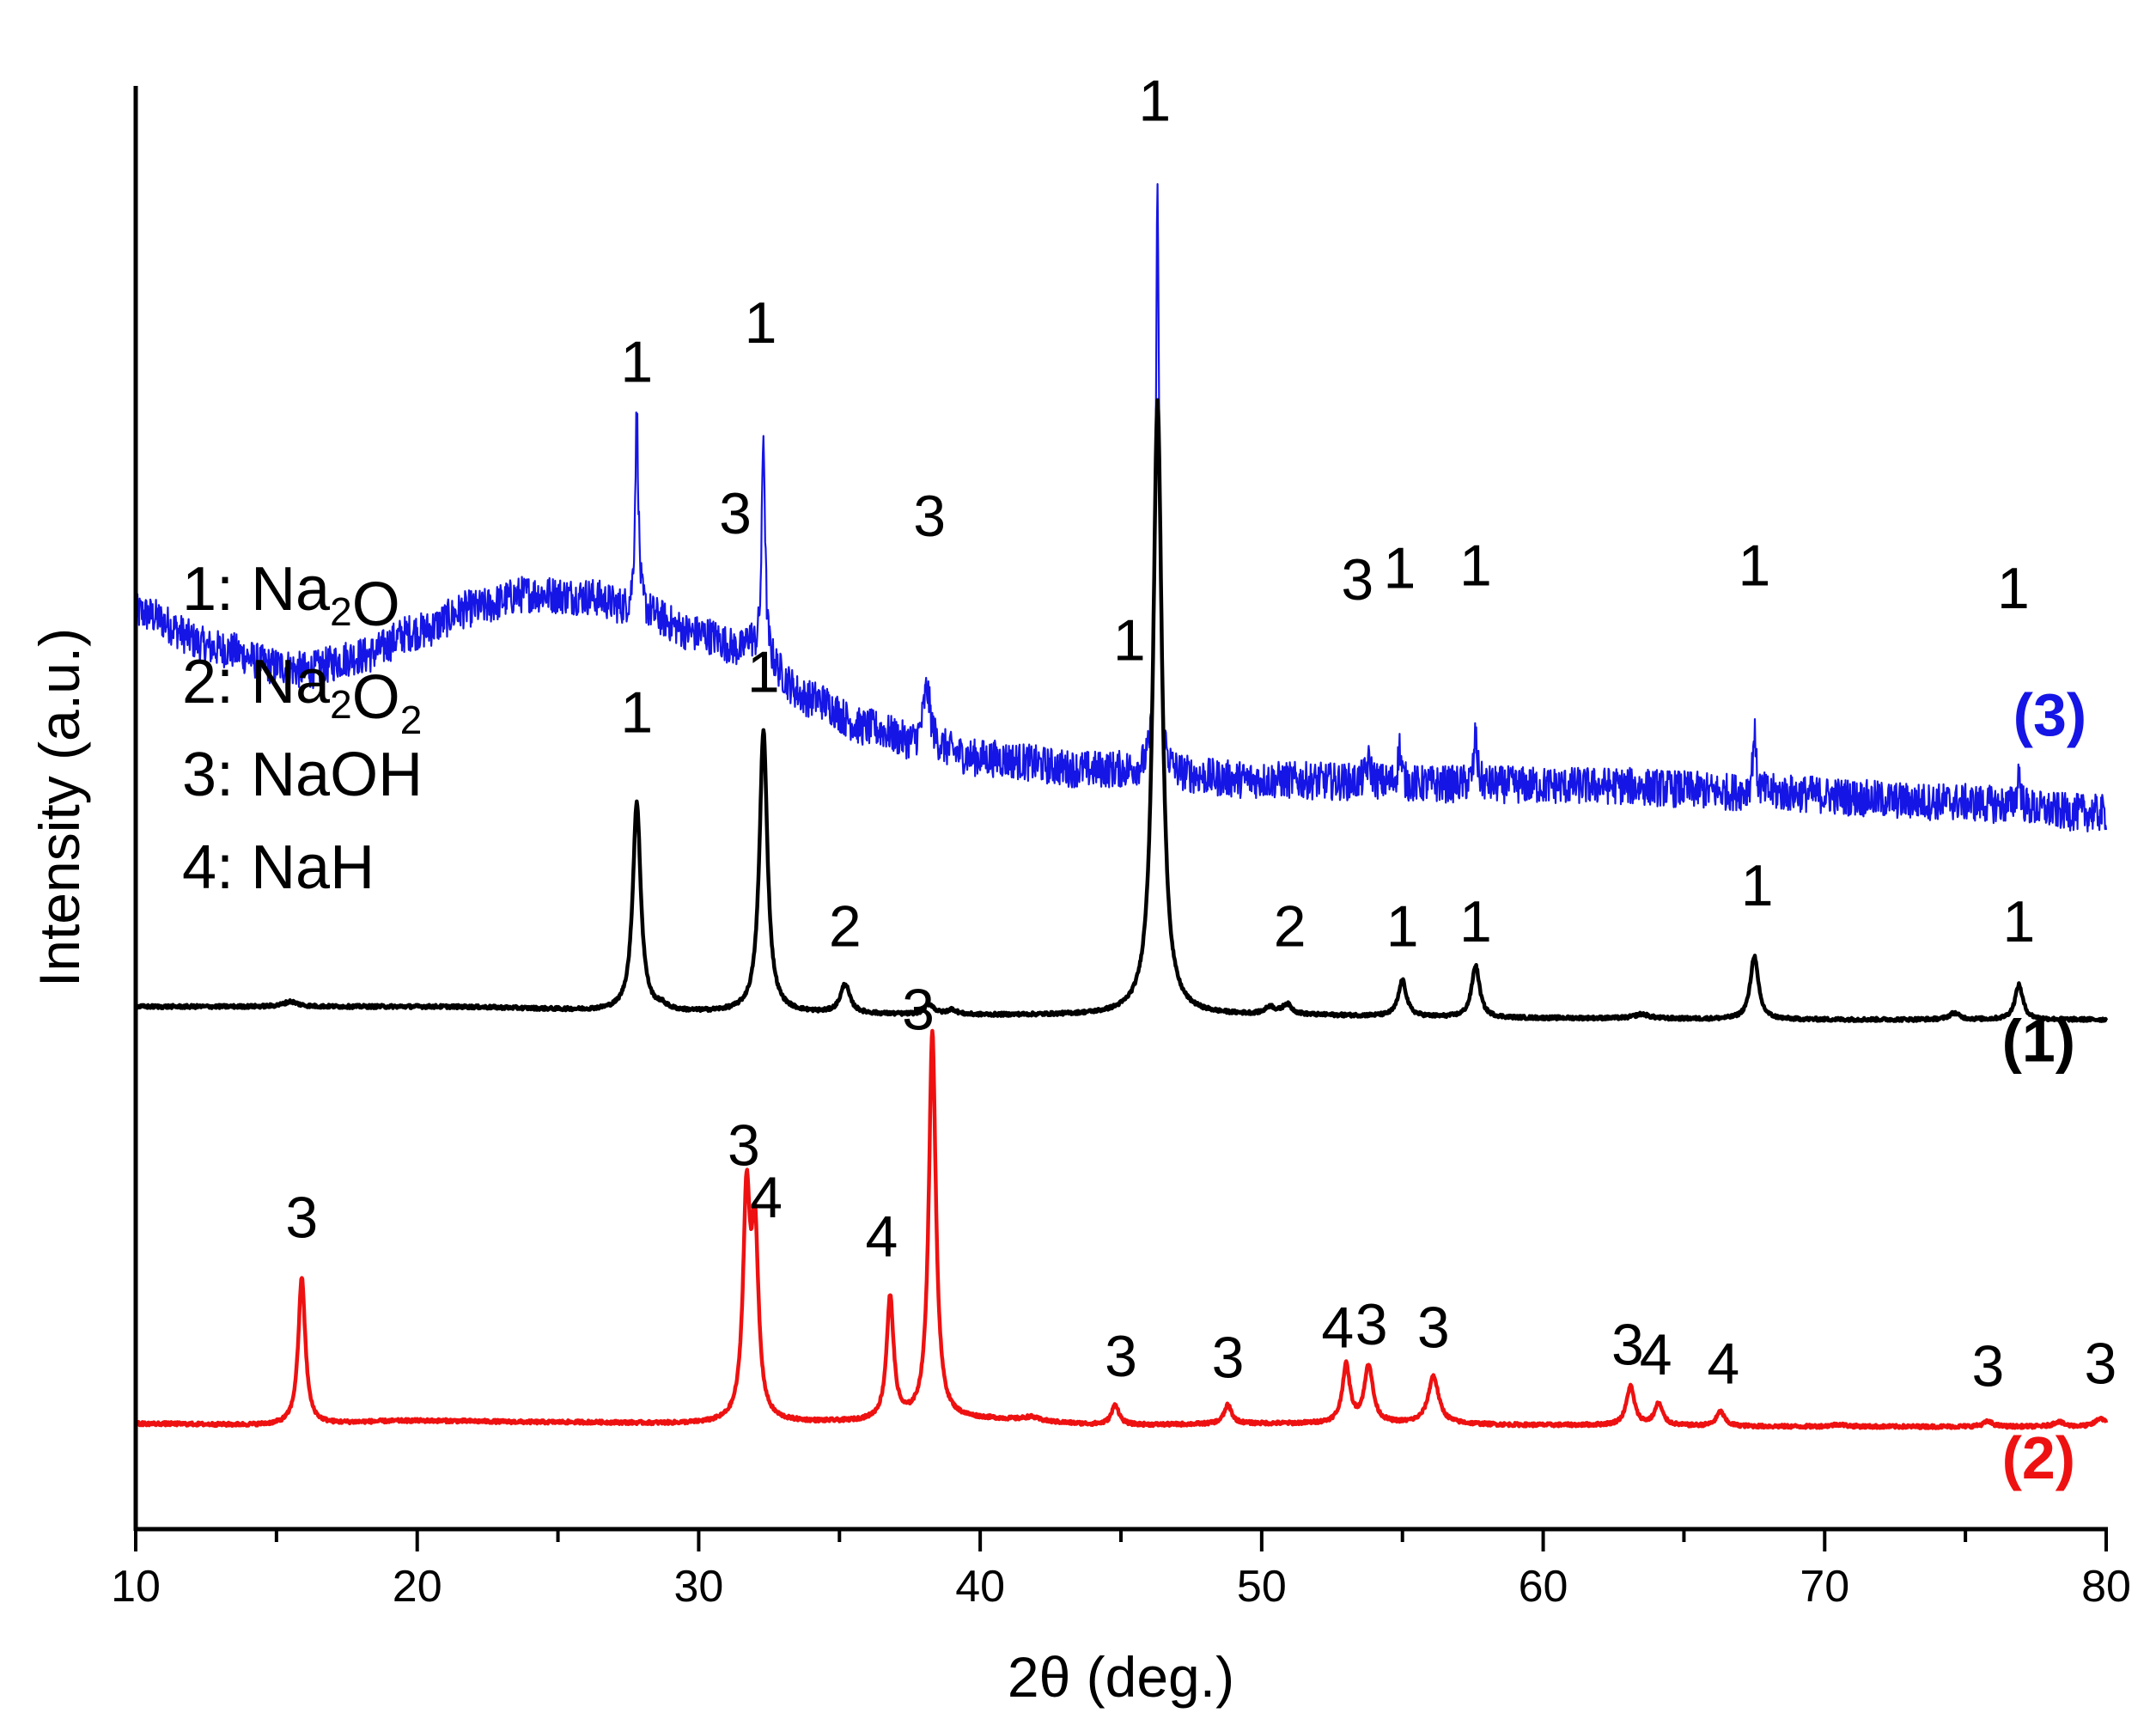 The width and height of the screenshot is (2156, 1725). I want to click on legend-entry: 4: NaH, so click(278, 867).